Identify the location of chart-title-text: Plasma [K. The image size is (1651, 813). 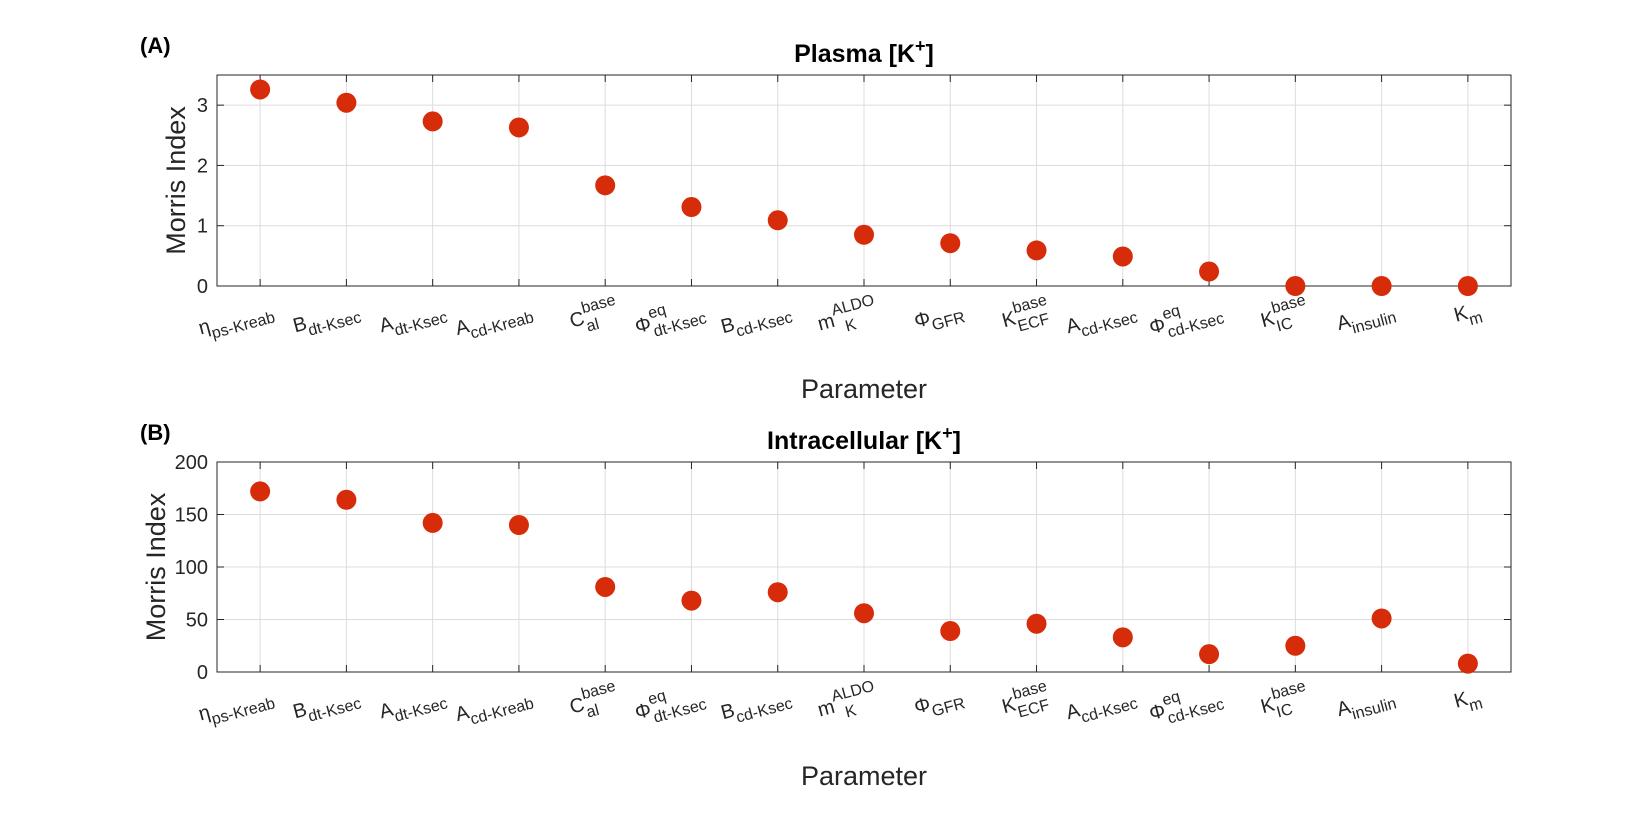
(854, 54).